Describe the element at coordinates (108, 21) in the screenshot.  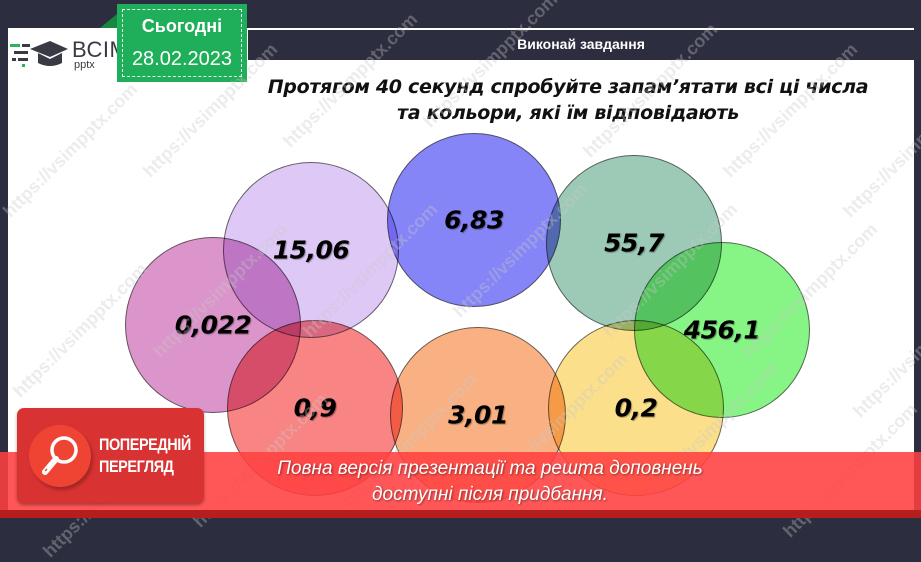
I see `date-badge-fold` at that location.